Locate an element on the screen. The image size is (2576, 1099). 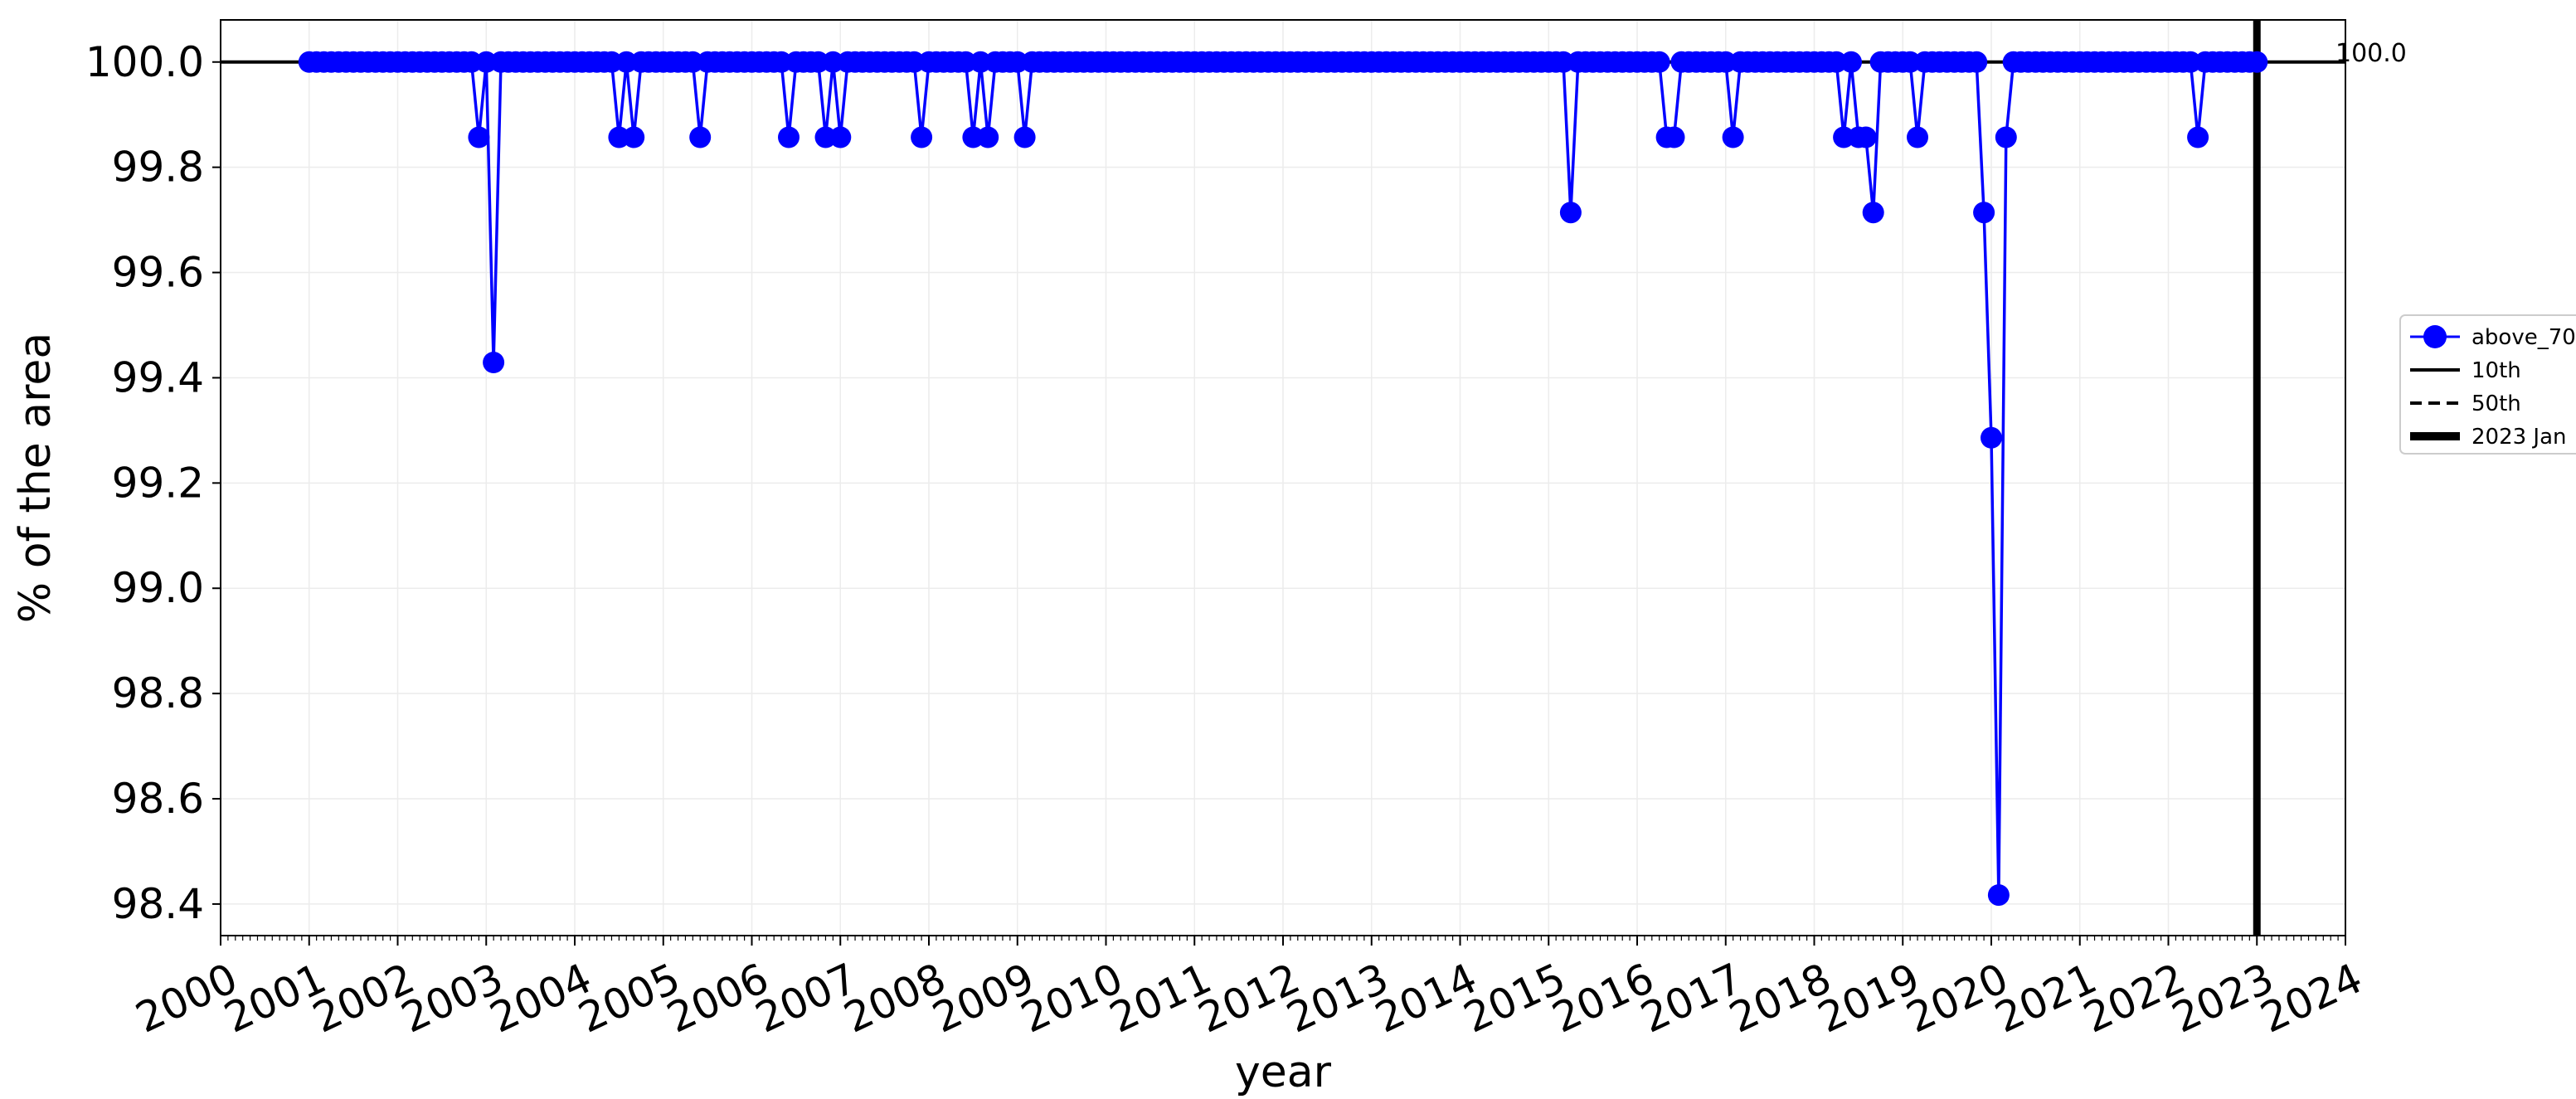
legend-entry-label: 10th is located at coordinates (2497, 370).